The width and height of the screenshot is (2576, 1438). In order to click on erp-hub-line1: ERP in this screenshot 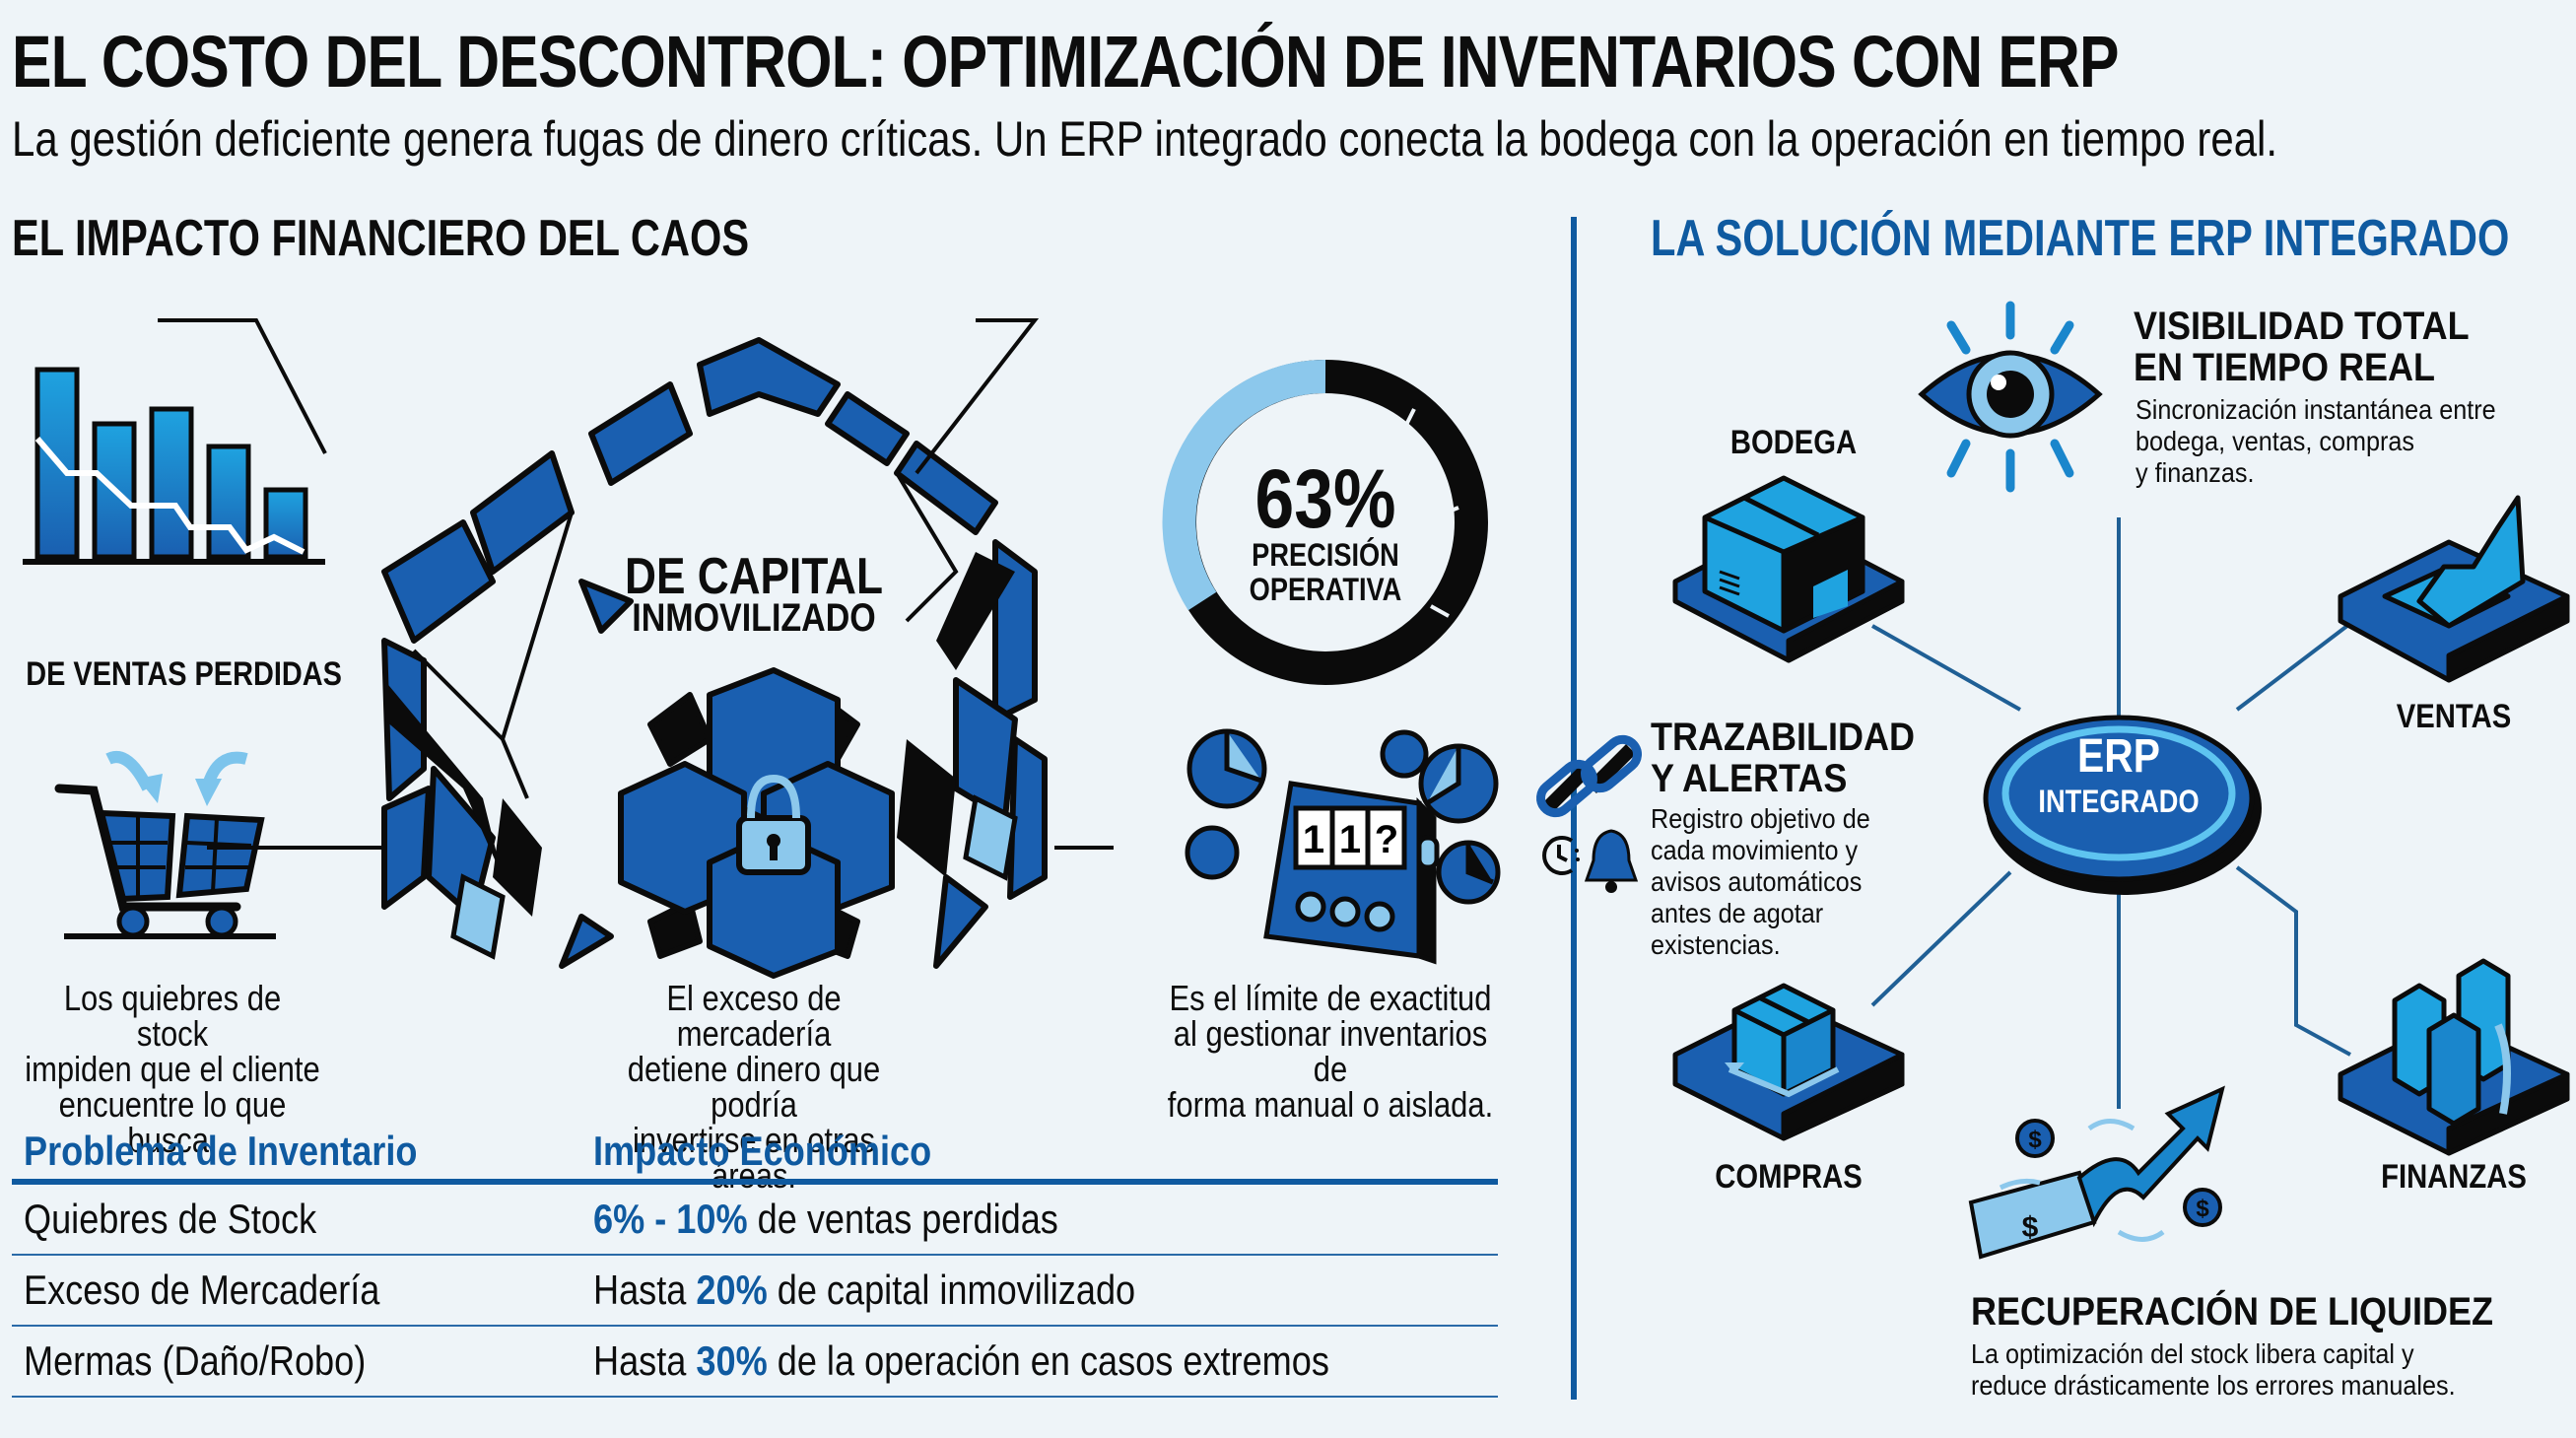, I will do `click(2118, 756)`.